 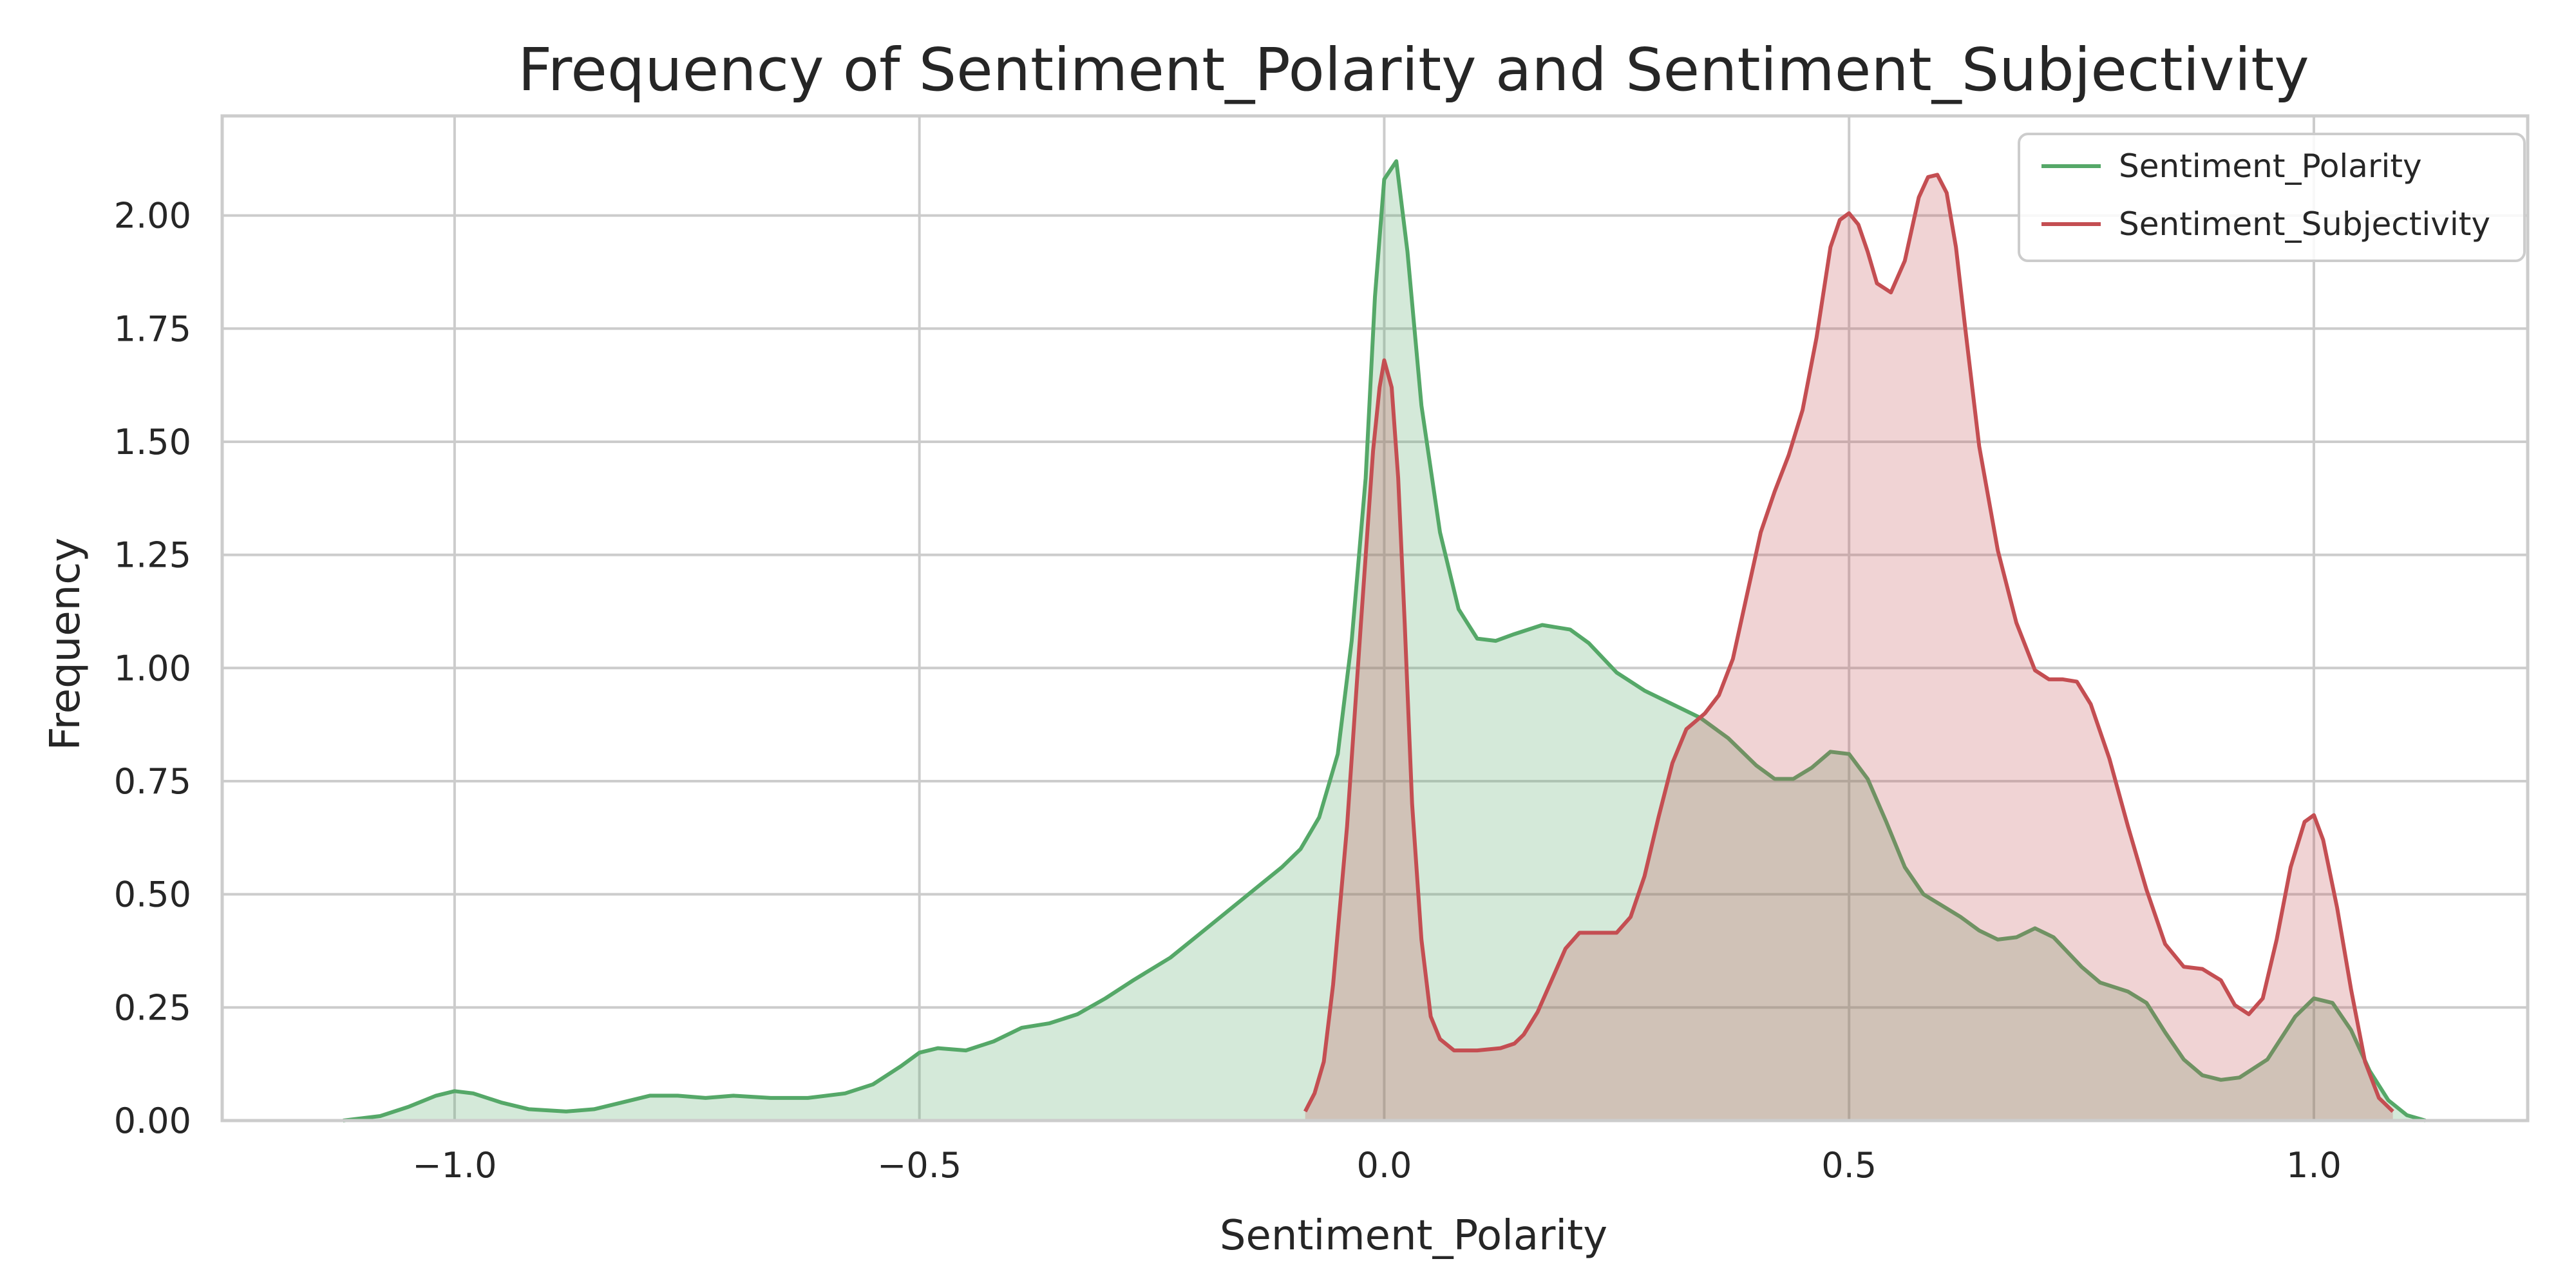 What do you see at coordinates (2314, 1165) in the screenshot?
I see `x-tick-label: 1.0` at bounding box center [2314, 1165].